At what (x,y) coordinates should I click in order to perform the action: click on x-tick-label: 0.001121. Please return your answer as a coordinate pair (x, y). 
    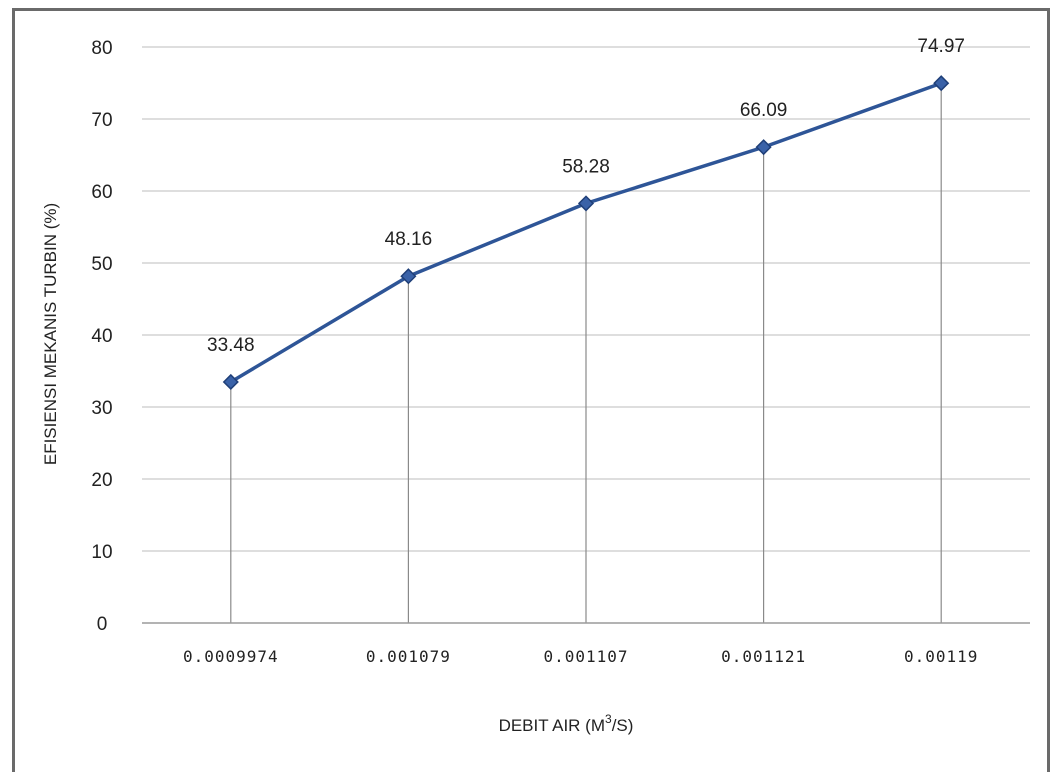
    Looking at the image, I should click on (763, 656).